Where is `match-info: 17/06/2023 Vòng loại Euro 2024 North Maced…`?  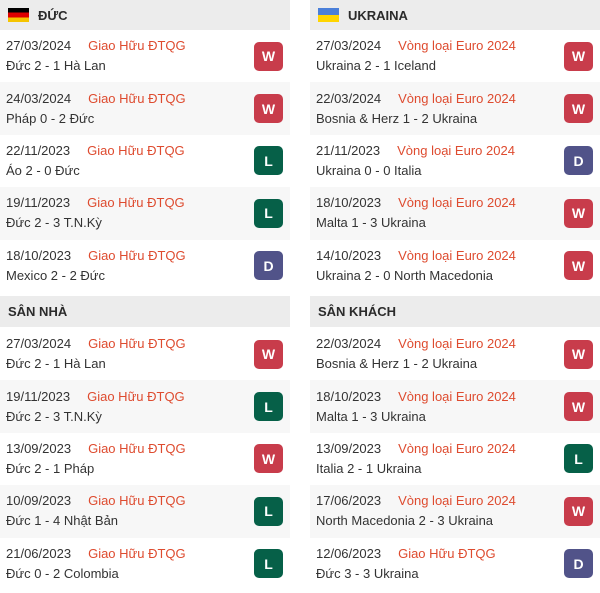
match-info: 17/06/2023 Vòng loại Euro 2024 North Maced… is located at coordinates (416, 511).